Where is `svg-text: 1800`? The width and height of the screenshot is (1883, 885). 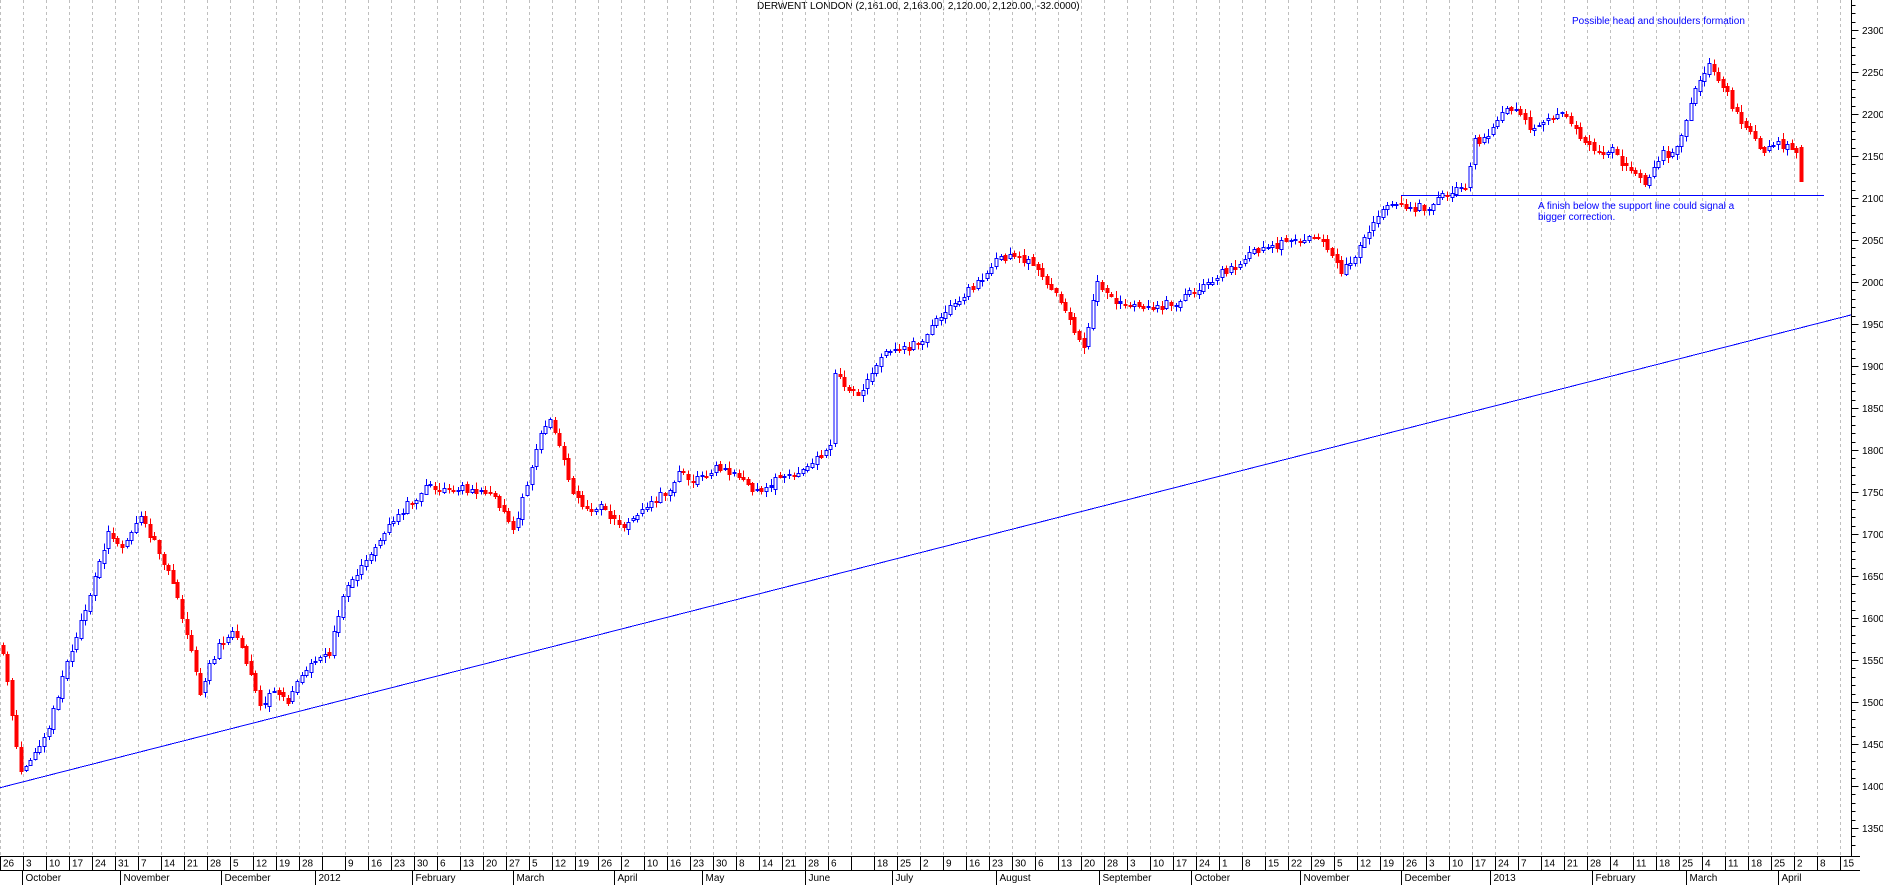
svg-text: 1800 is located at coordinates (1872, 451).